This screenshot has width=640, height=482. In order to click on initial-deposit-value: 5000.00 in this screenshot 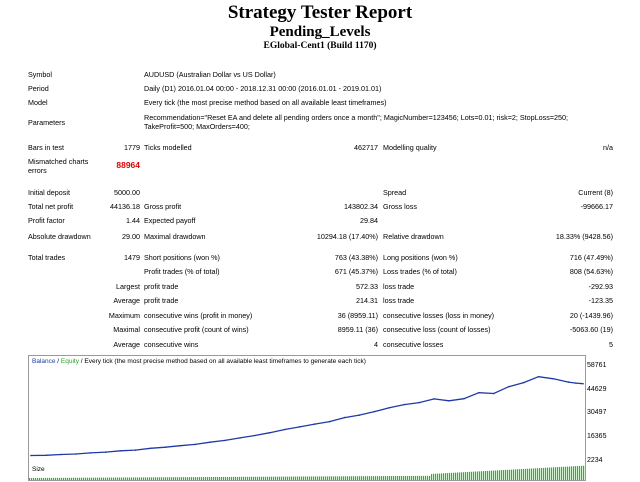, I will do `click(127, 192)`.